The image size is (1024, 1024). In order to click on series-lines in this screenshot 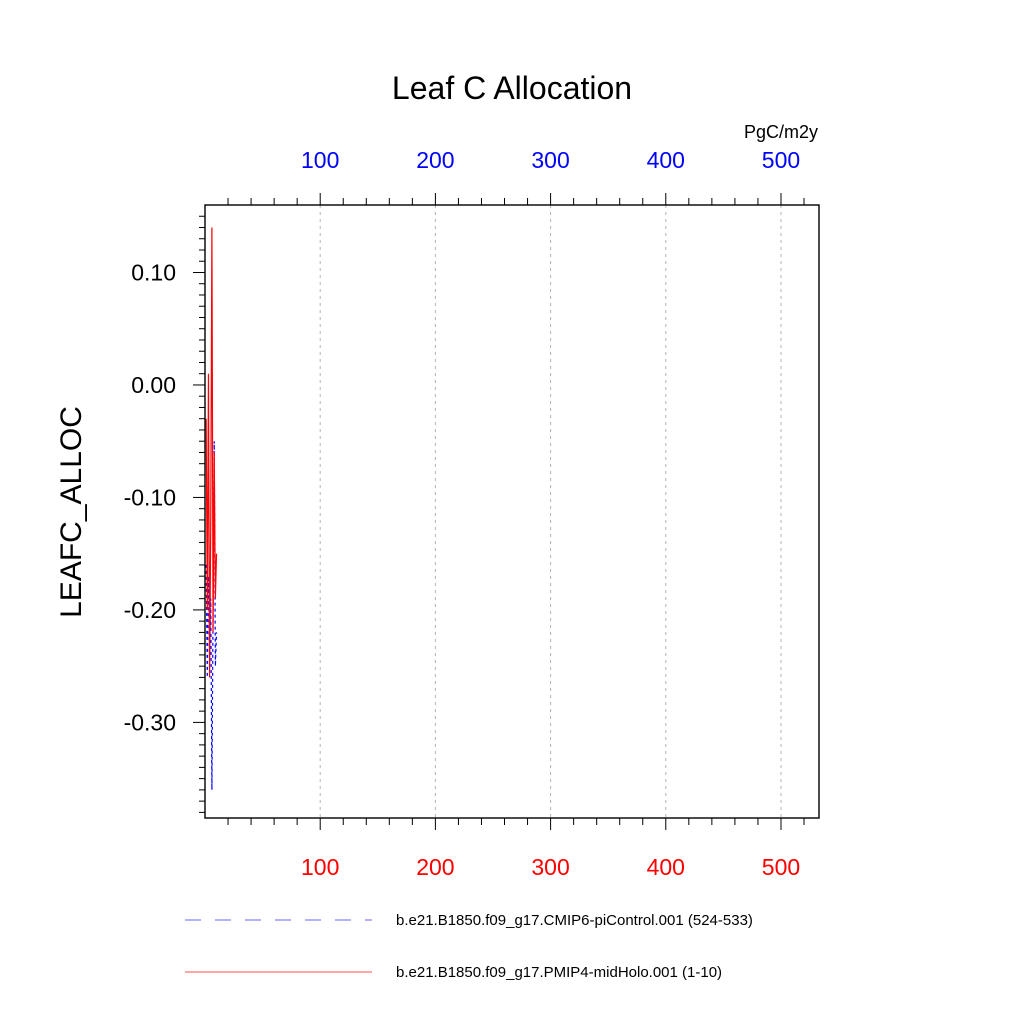, I will do `click(211, 508)`.